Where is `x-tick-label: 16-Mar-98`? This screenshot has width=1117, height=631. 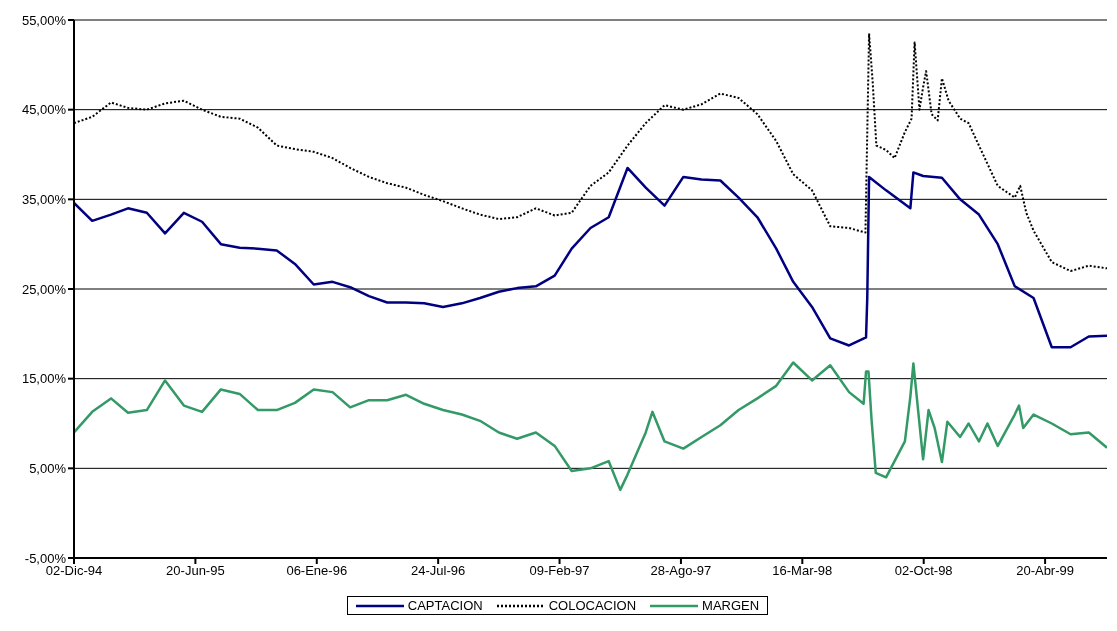 x-tick-label: 16-Mar-98 is located at coordinates (802, 571).